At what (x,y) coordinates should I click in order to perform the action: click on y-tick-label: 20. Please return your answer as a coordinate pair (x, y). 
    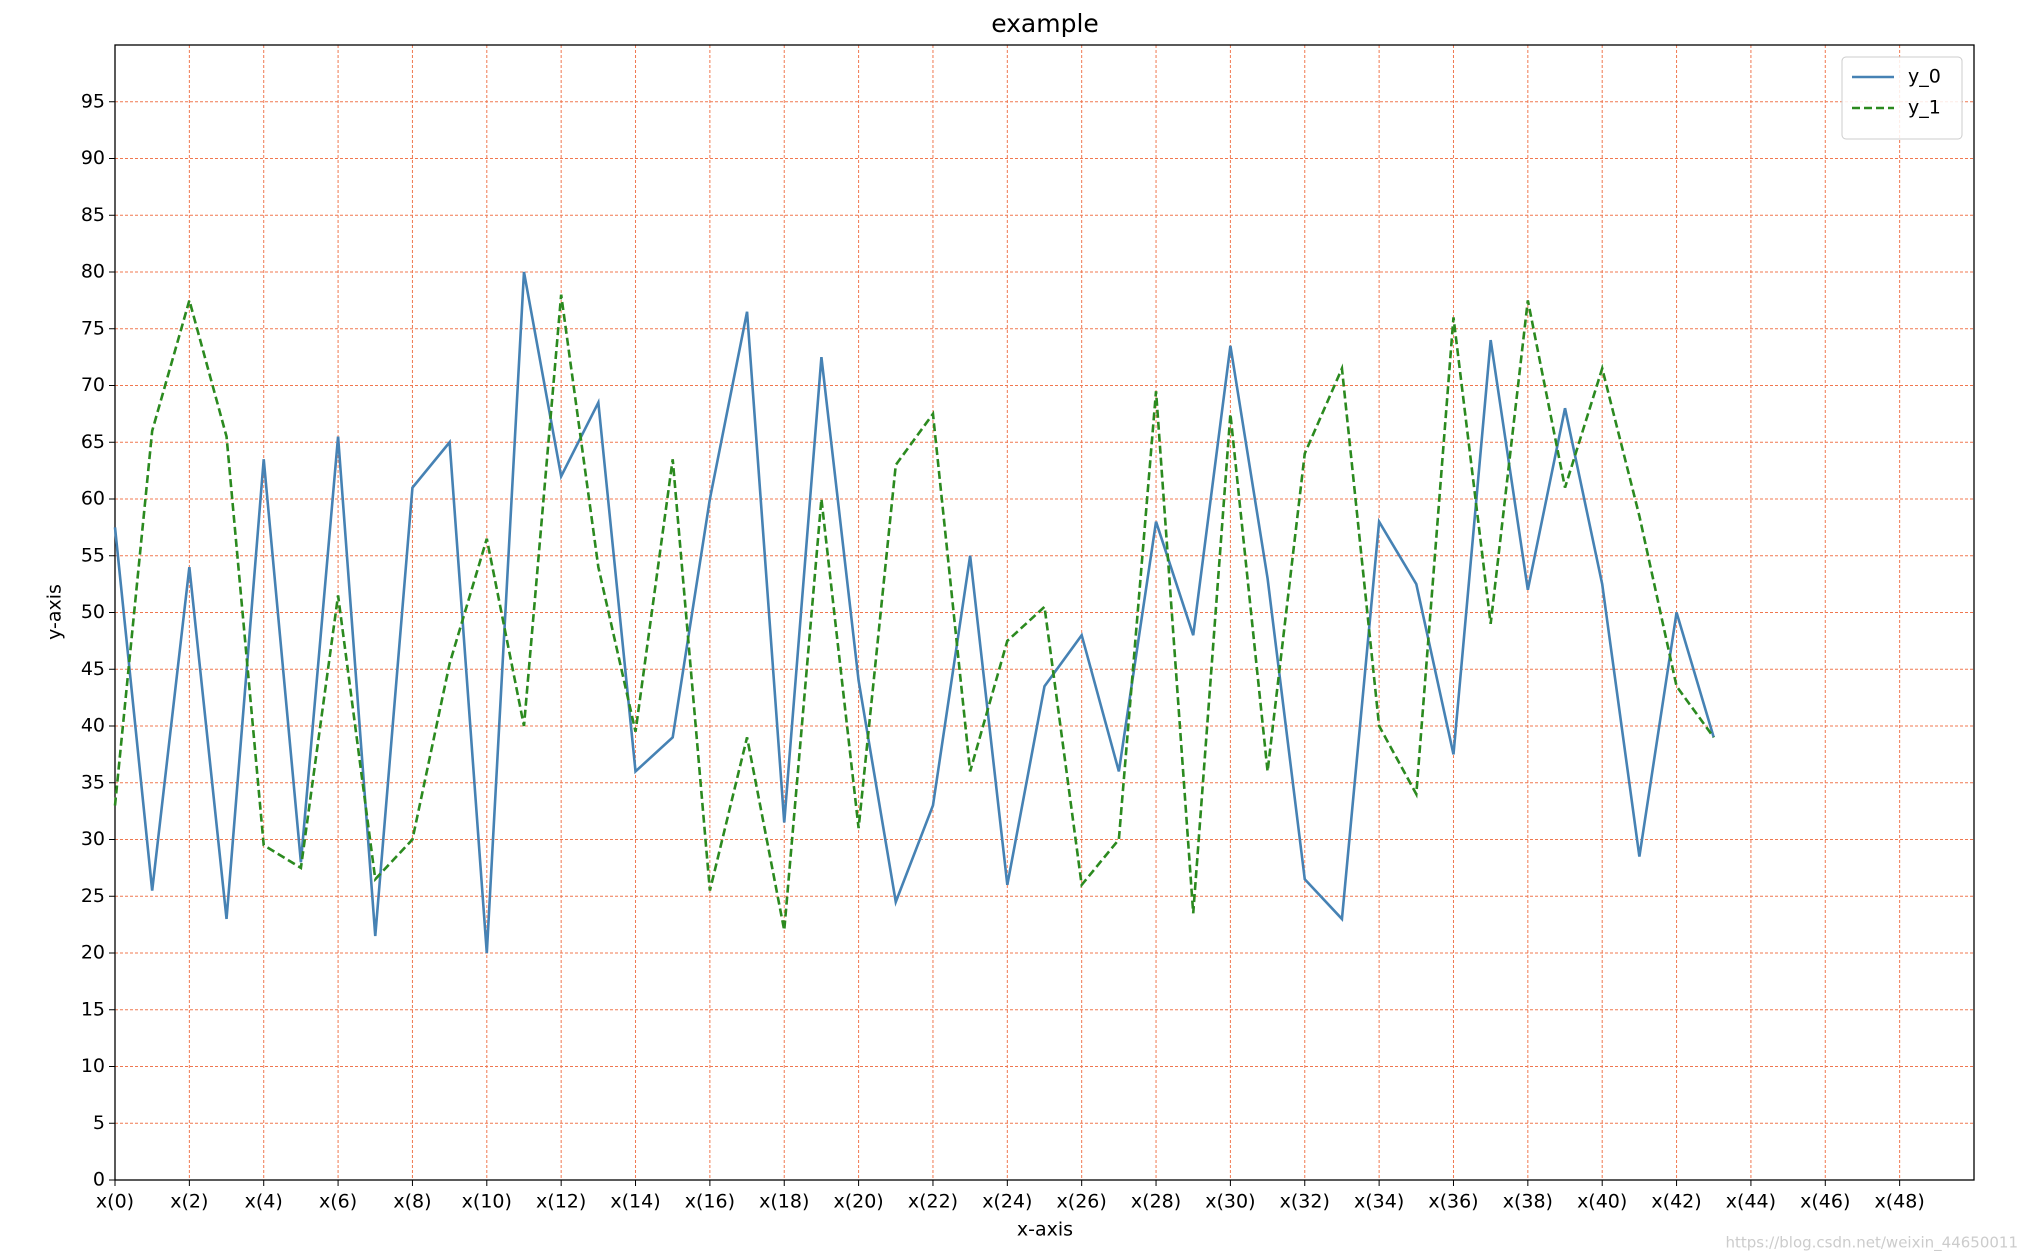
    Looking at the image, I should click on (93, 953).